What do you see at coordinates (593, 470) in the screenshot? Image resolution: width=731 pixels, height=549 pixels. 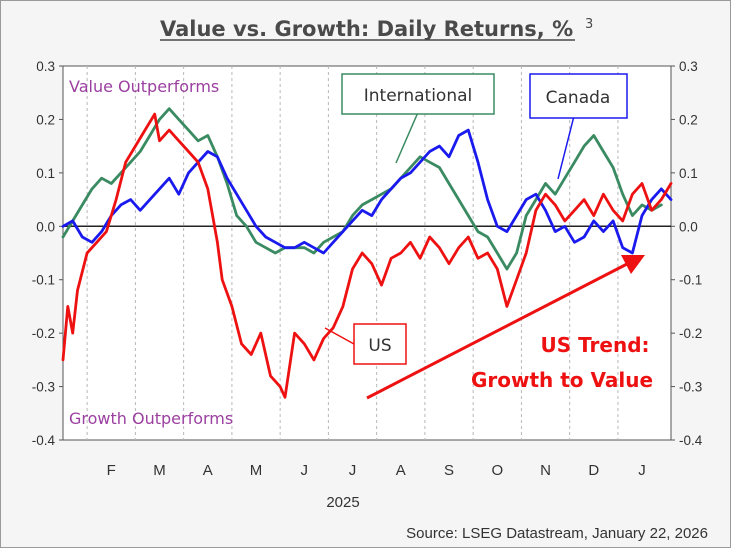 I see `x-tick-label: D` at bounding box center [593, 470].